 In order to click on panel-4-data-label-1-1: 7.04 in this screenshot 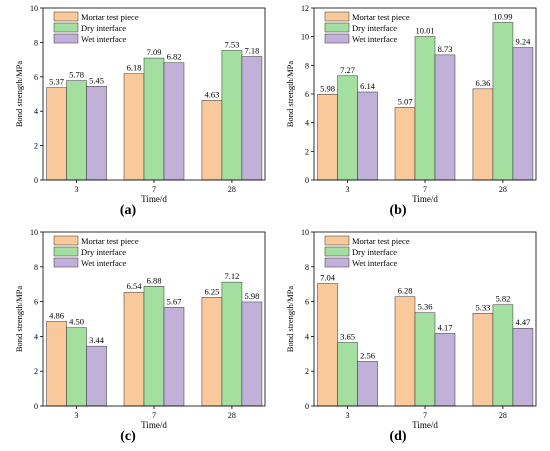, I will do `click(328, 278)`.